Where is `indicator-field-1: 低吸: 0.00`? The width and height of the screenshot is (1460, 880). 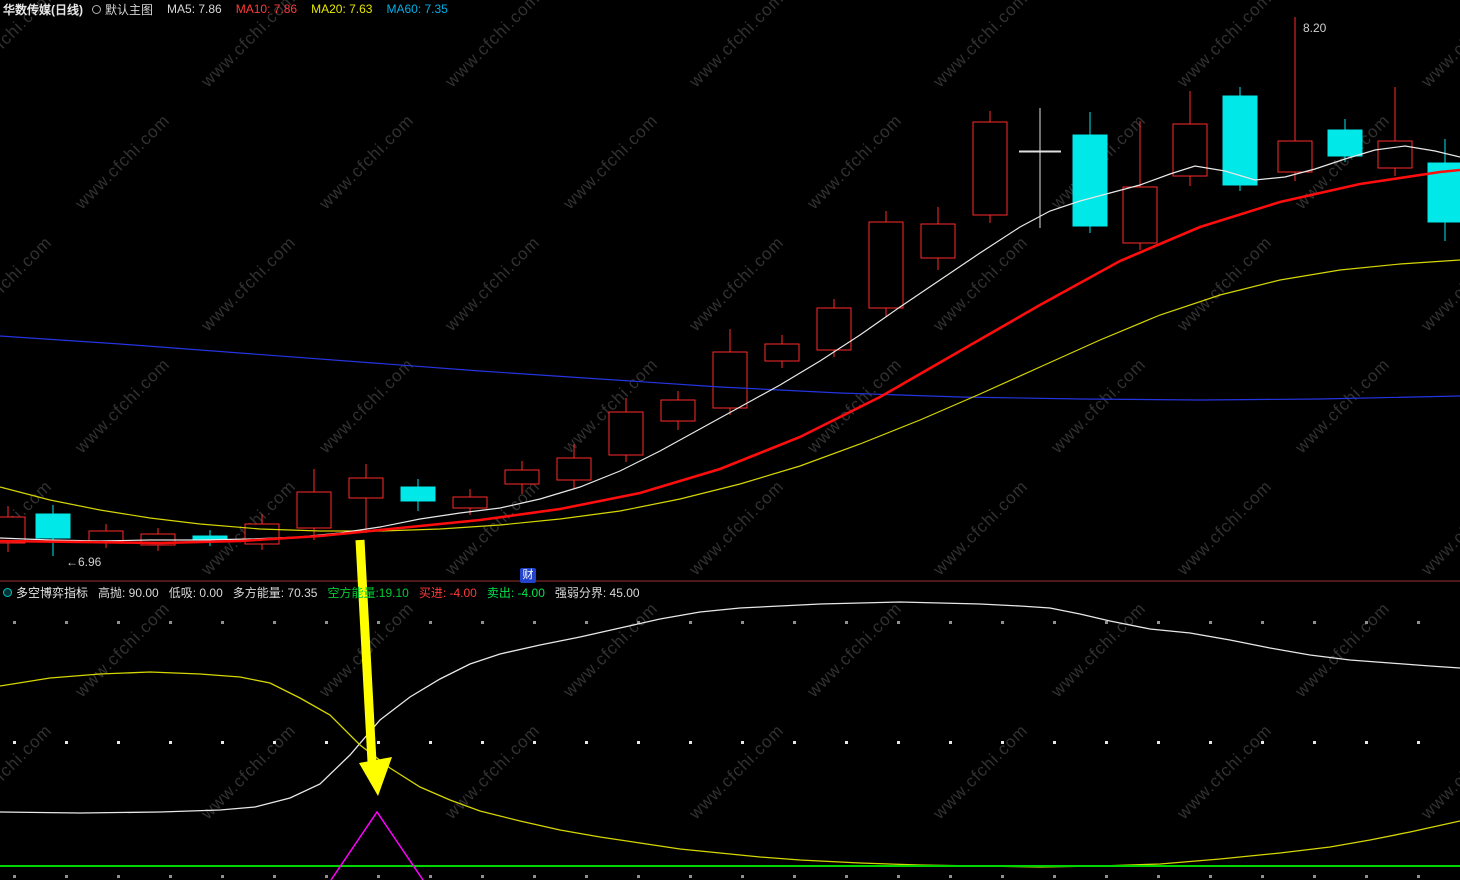
indicator-field-1: 低吸: 0.00 is located at coordinates (195, 593).